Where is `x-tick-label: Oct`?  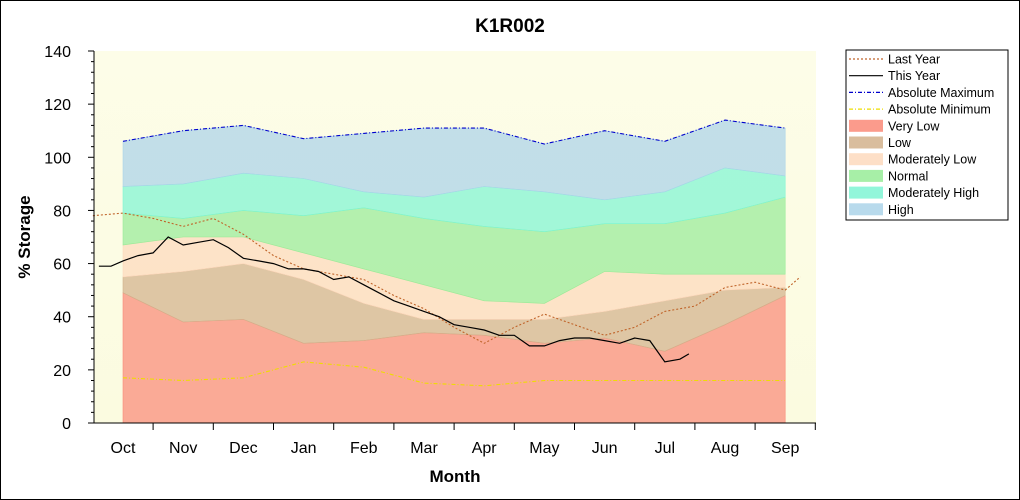
x-tick-label: Oct is located at coordinates (123, 448).